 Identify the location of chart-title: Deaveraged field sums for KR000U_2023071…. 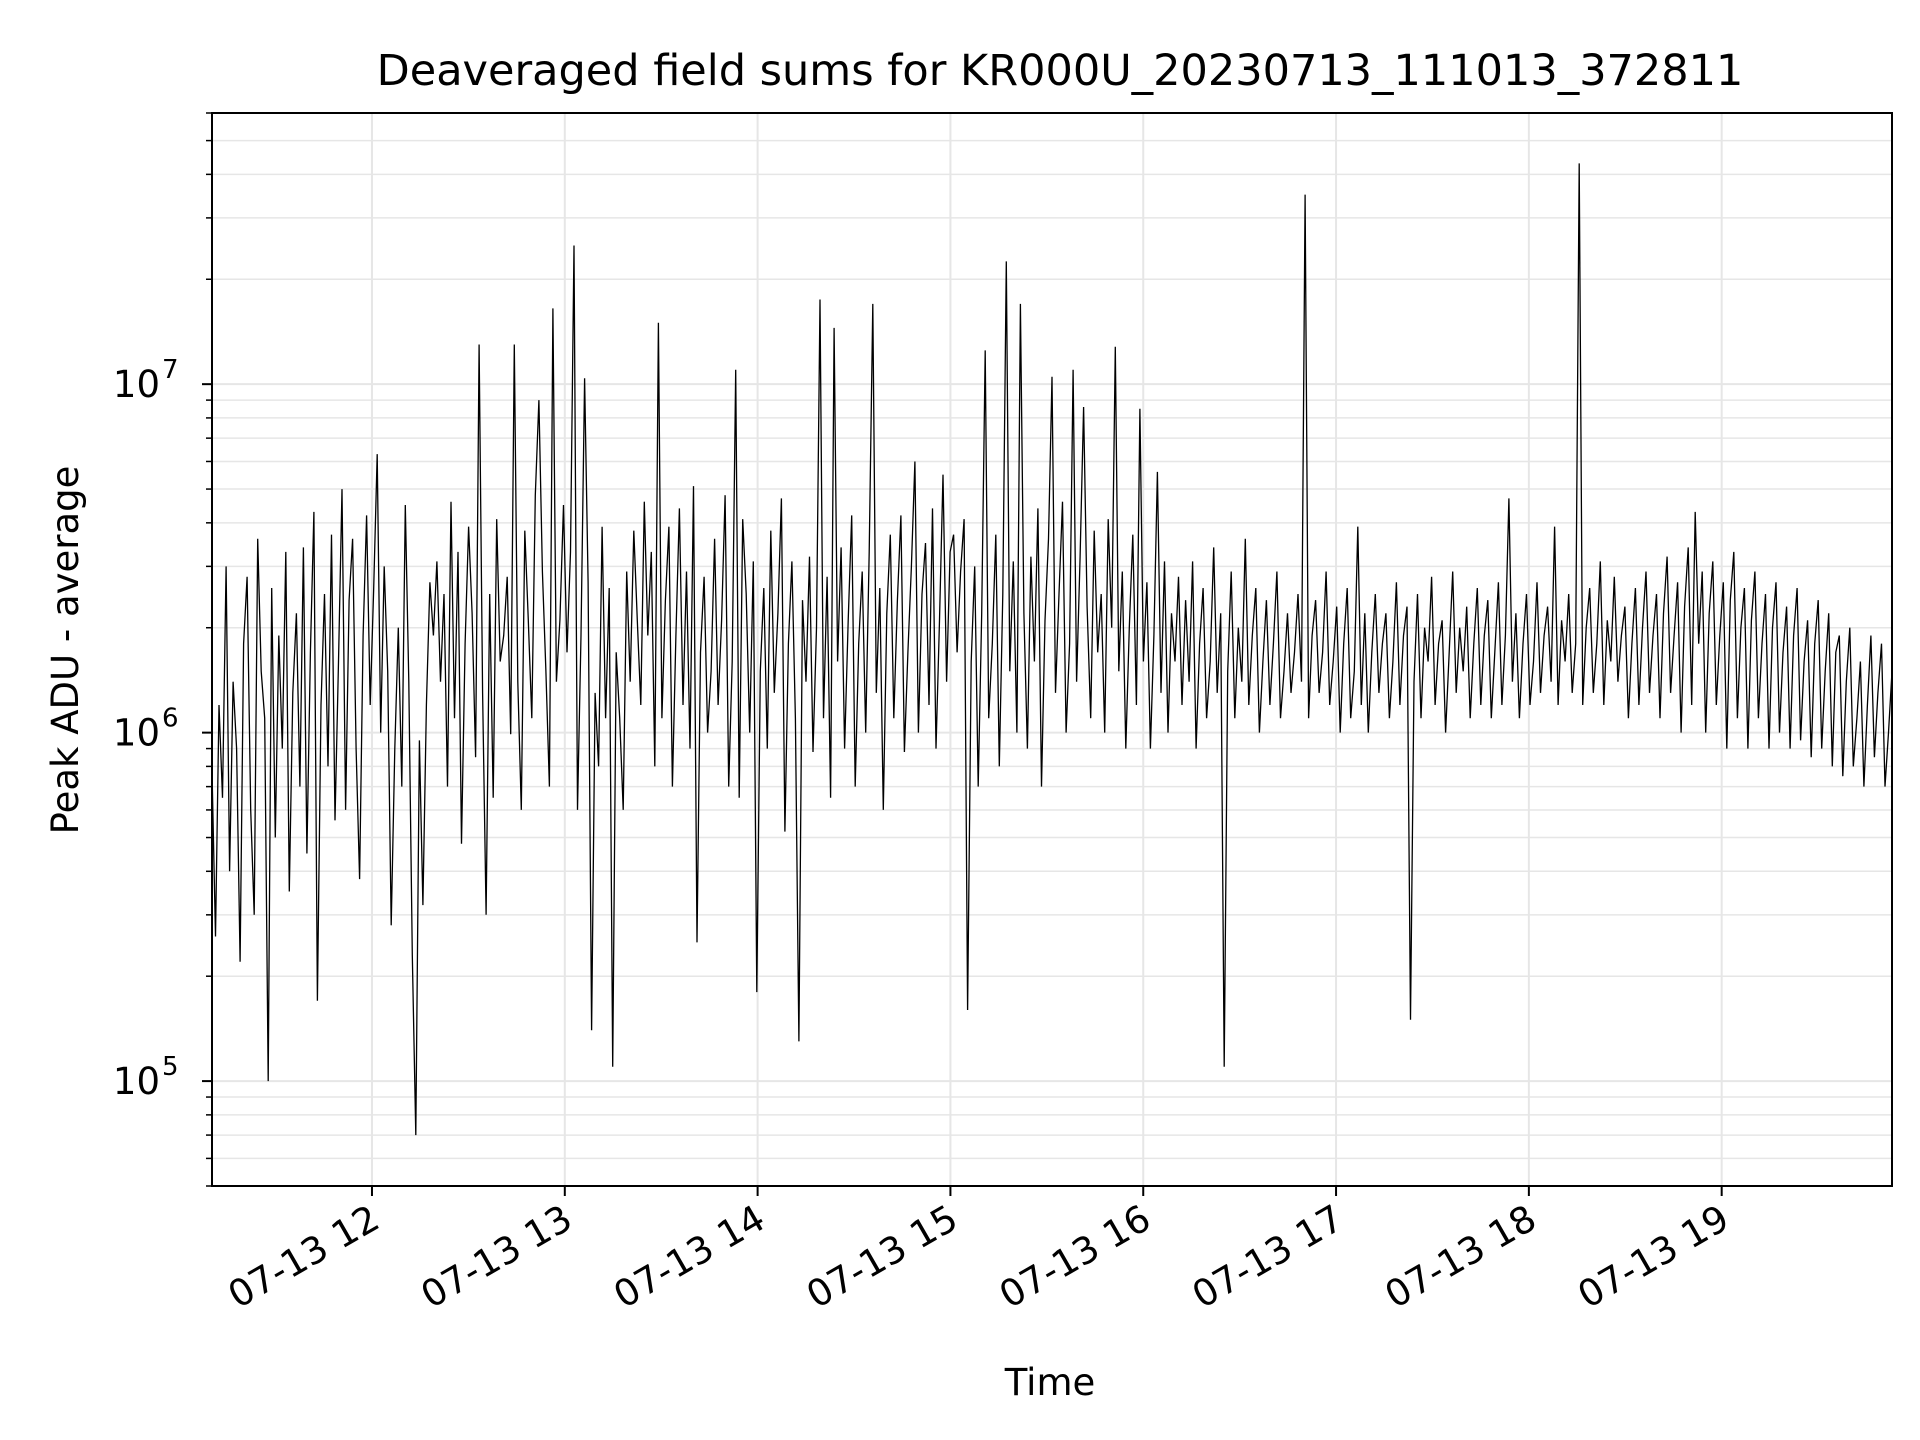
(1060, 71).